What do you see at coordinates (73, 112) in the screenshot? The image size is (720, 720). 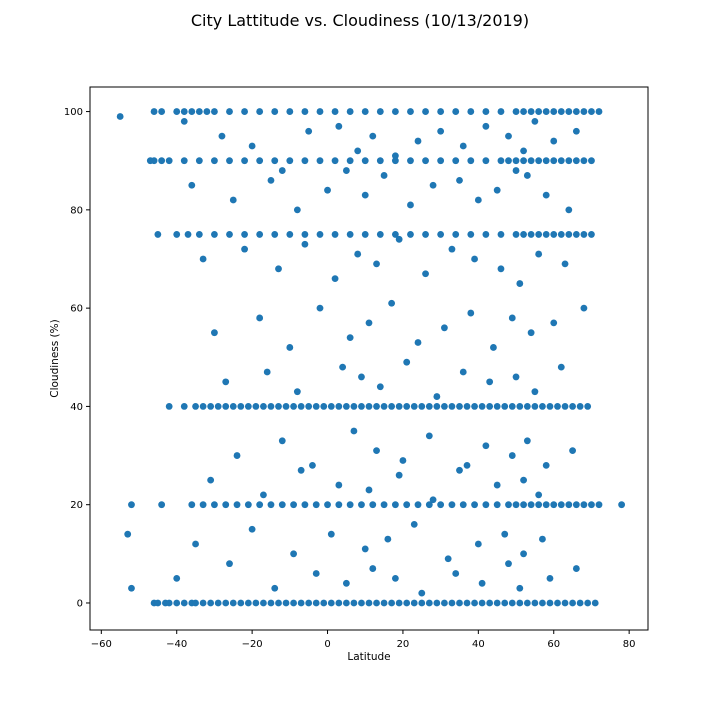 I see `y-tick-label: 100` at bounding box center [73, 112].